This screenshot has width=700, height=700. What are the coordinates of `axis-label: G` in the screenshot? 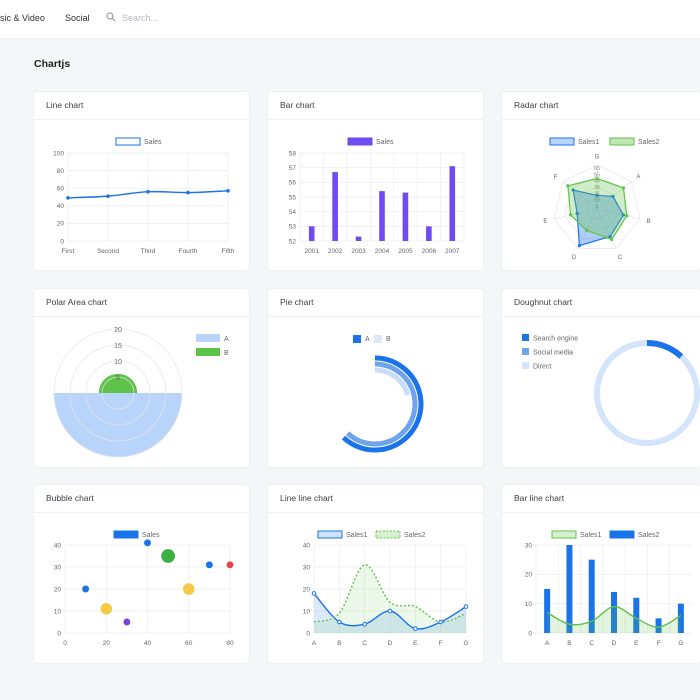 It's located at (597, 157).